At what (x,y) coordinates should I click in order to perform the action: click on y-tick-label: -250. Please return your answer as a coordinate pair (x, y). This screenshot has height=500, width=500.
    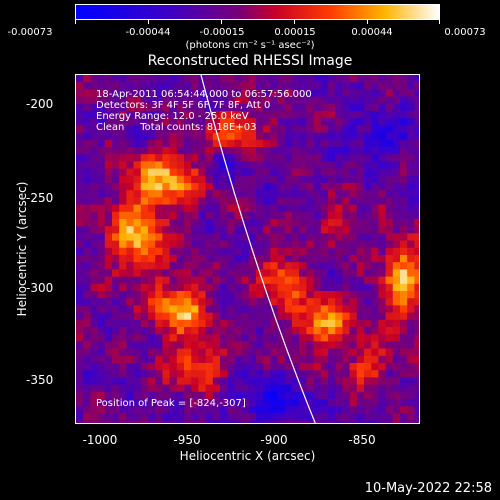
    Looking at the image, I should click on (40, 198).